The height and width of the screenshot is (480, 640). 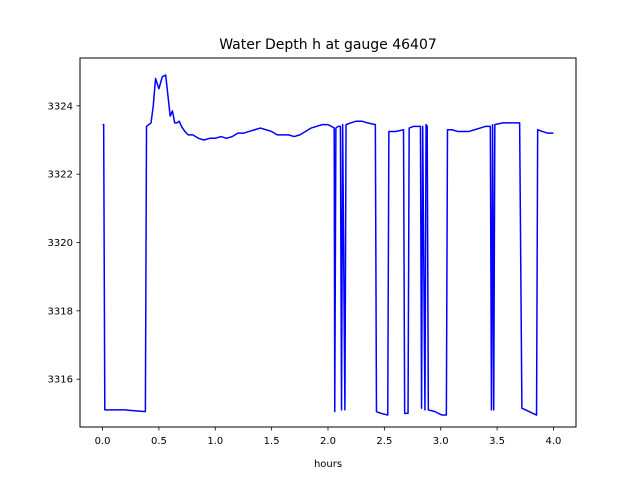 I want to click on x-tick-label: 2.0, so click(x=328, y=441).